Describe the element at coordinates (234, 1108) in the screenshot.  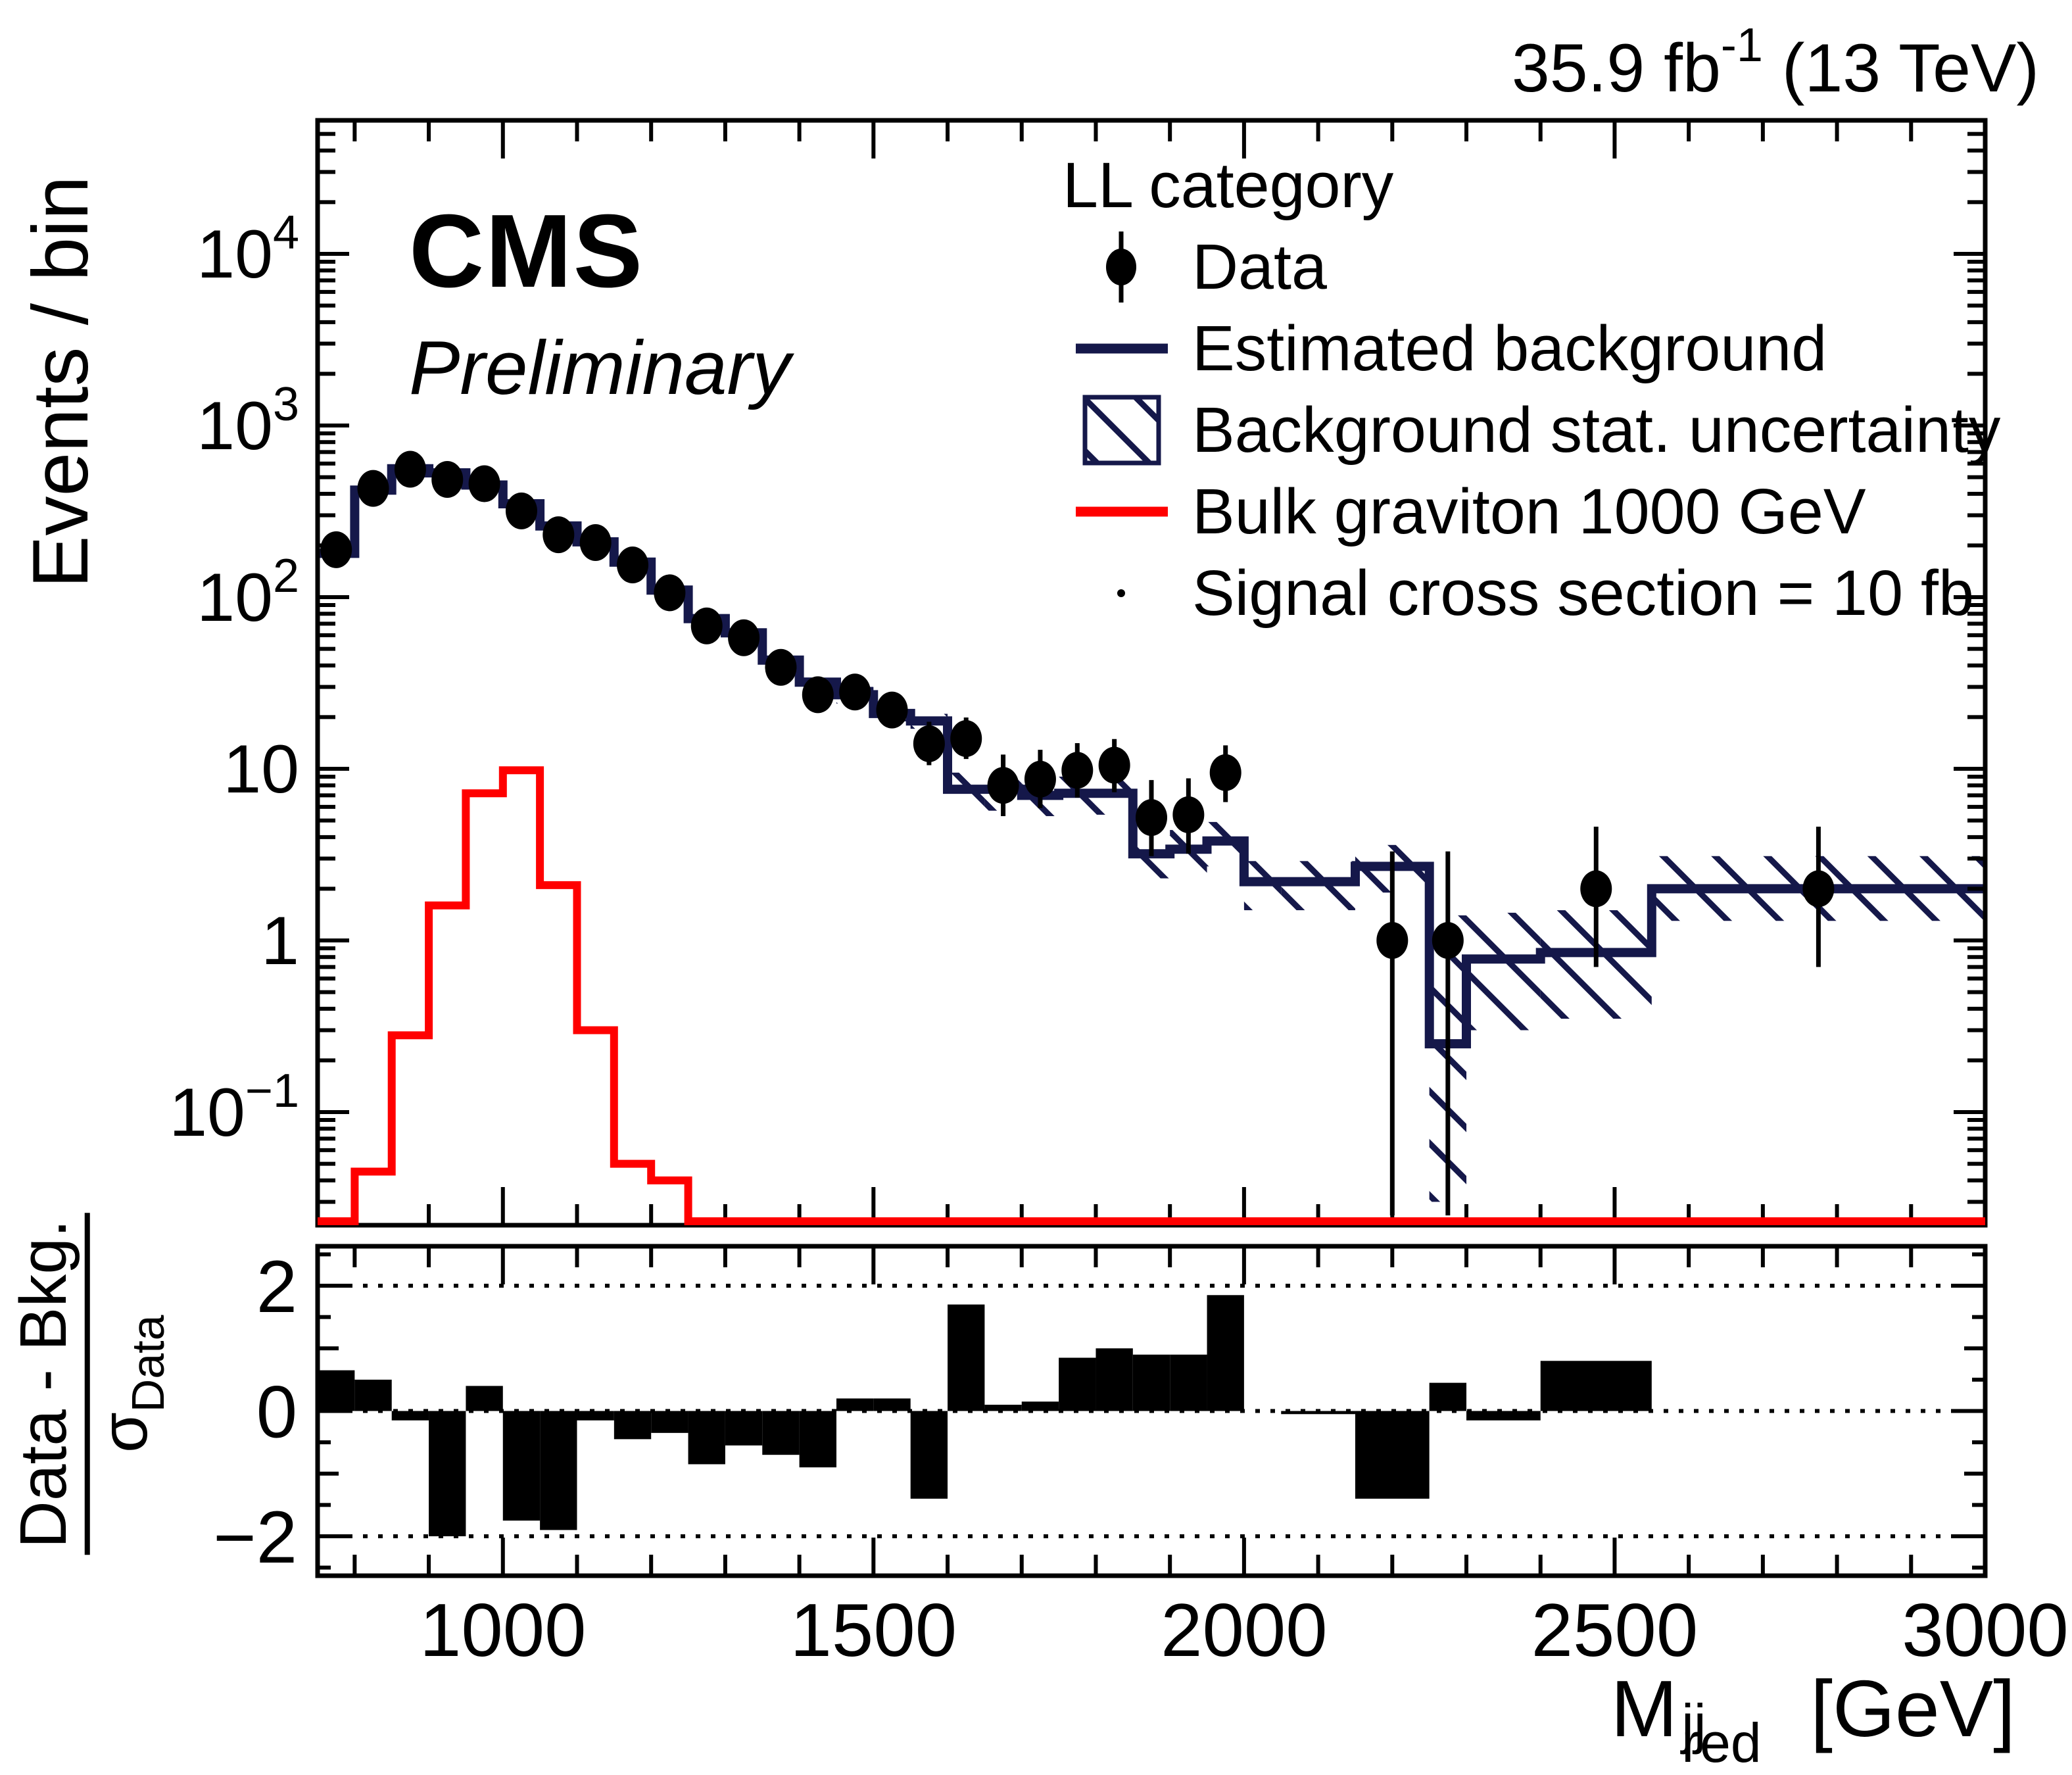
I see `main-y-tick-label: 10⁻¹` at that location.